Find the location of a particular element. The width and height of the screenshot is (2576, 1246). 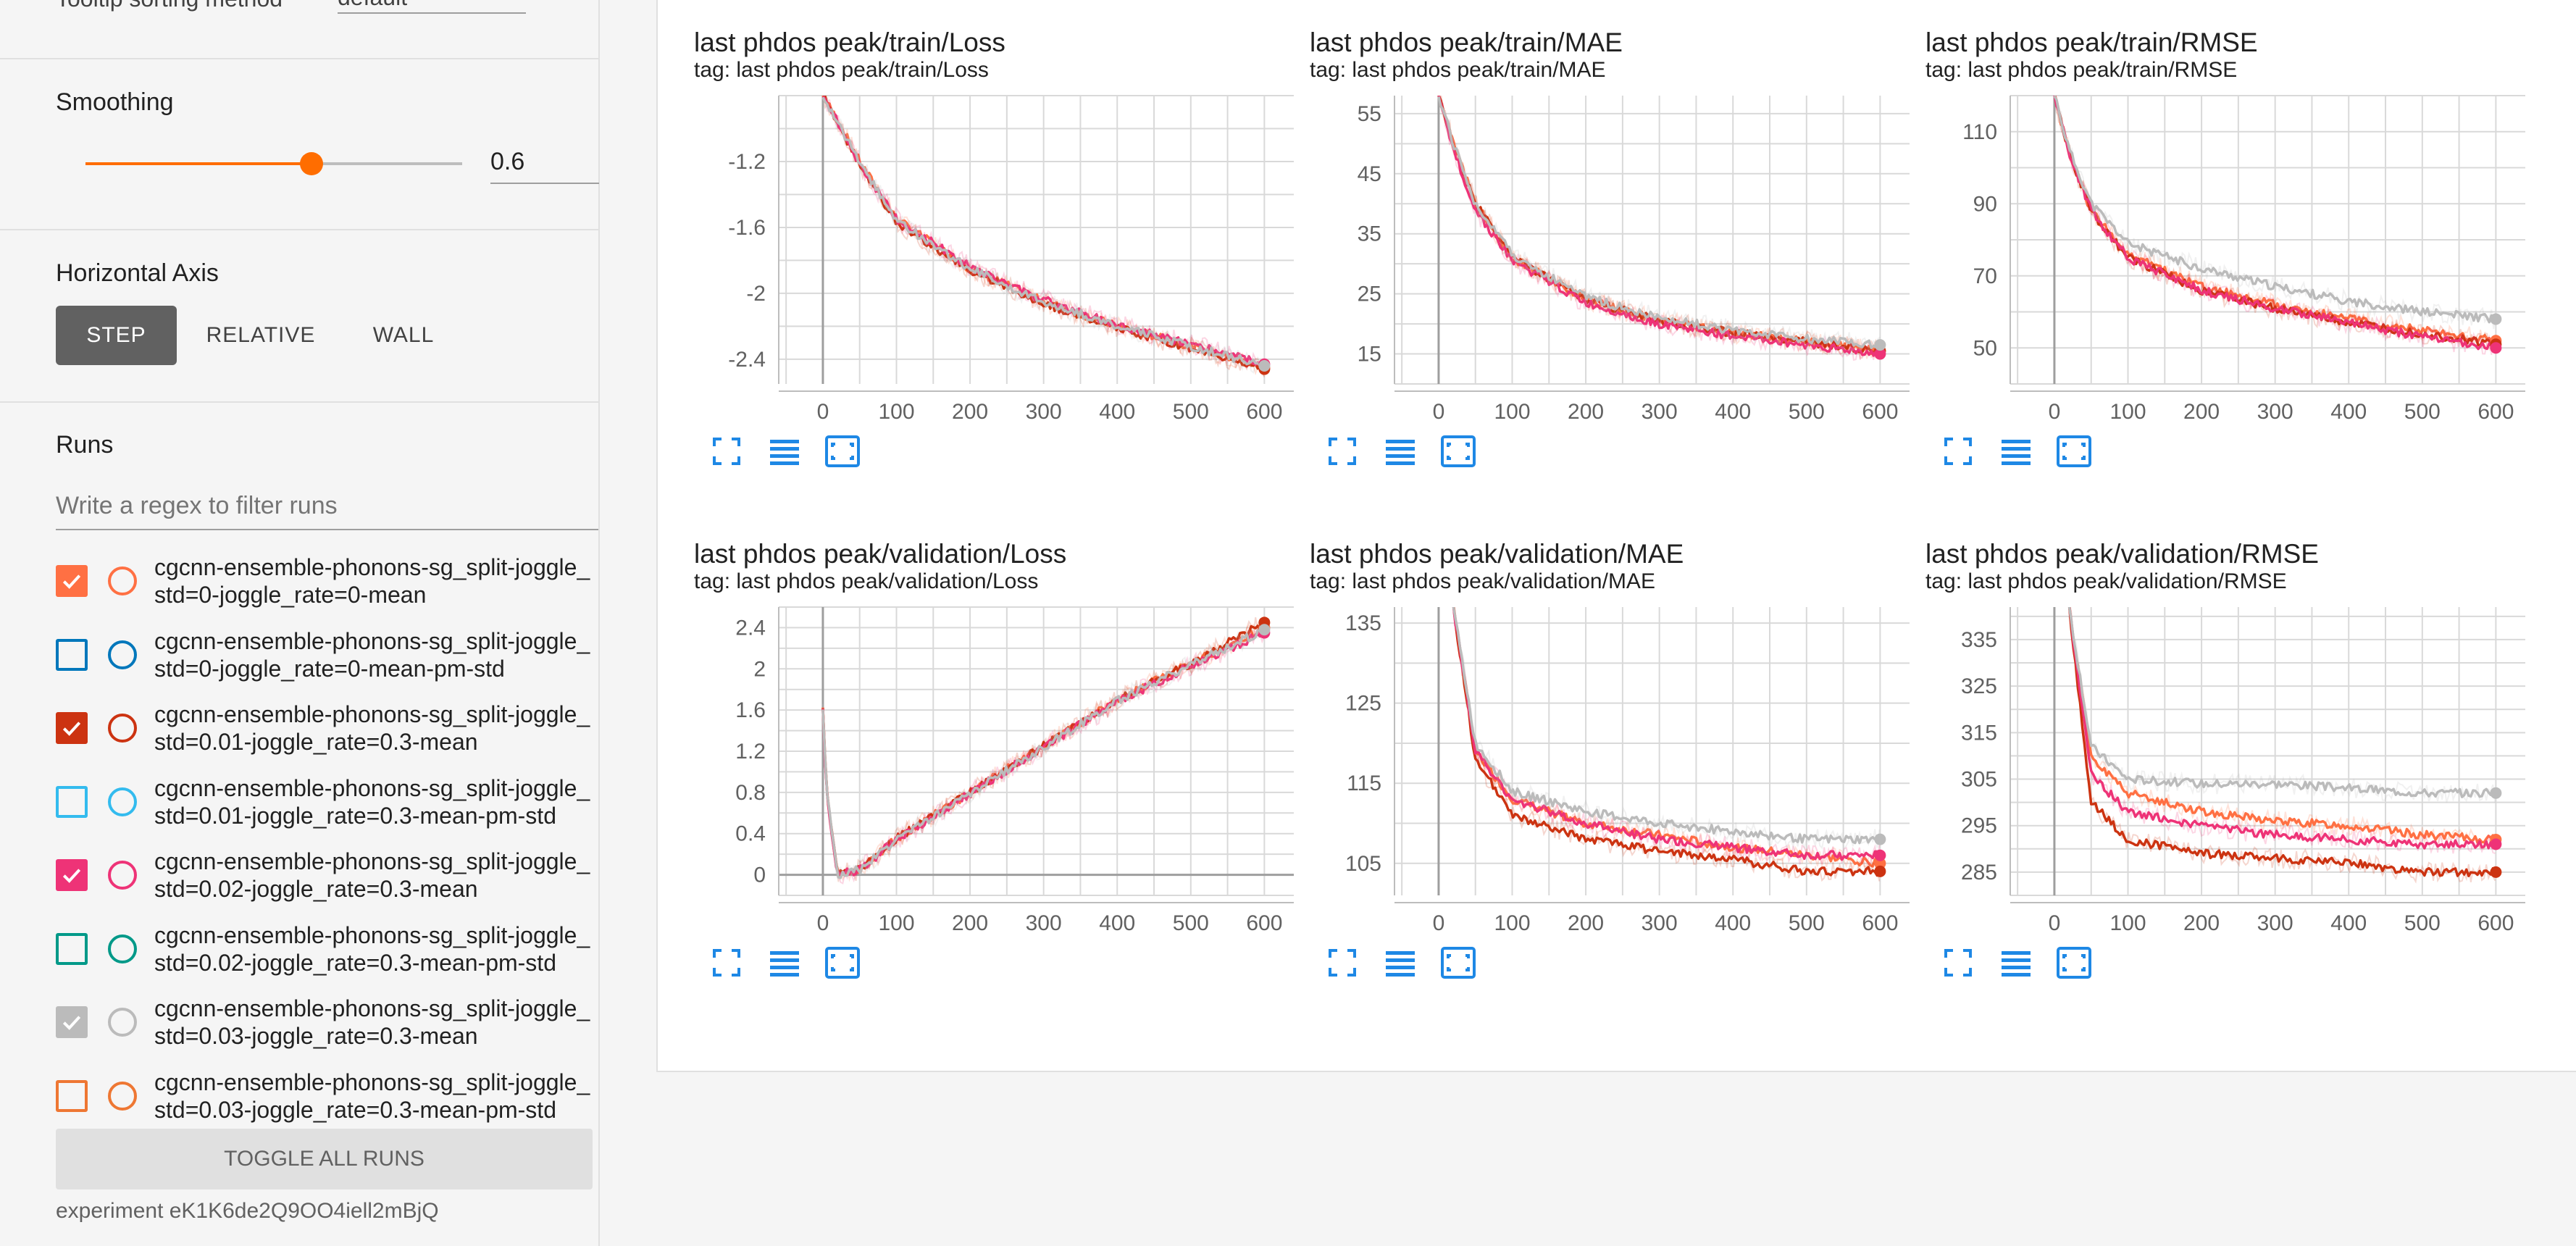

chart-title: last phdos peak/validation/Loss is located at coordinates (880, 554).